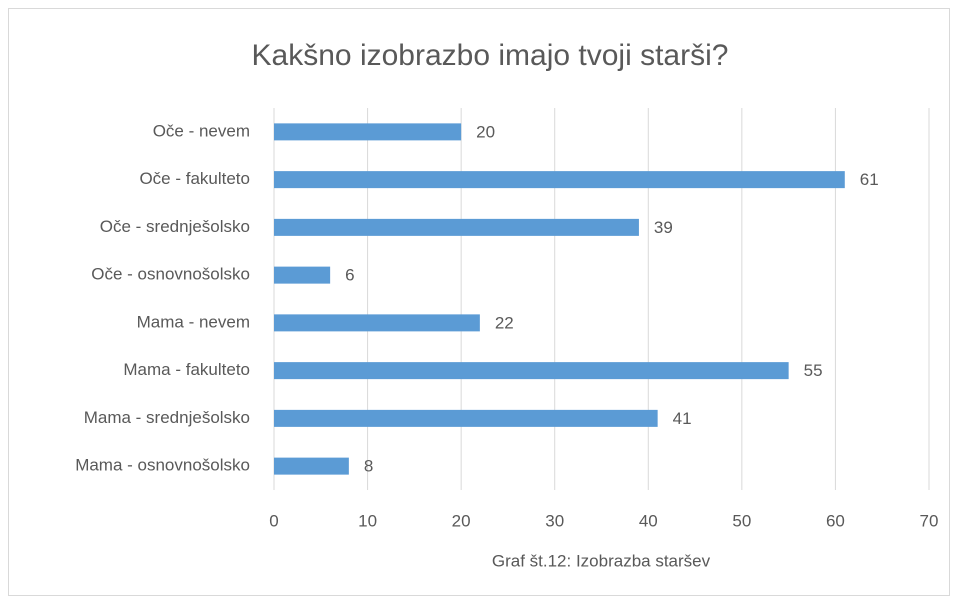  Describe the element at coordinates (194, 178) in the screenshot. I see `y-tick-label: Oče - fakulteto` at that location.